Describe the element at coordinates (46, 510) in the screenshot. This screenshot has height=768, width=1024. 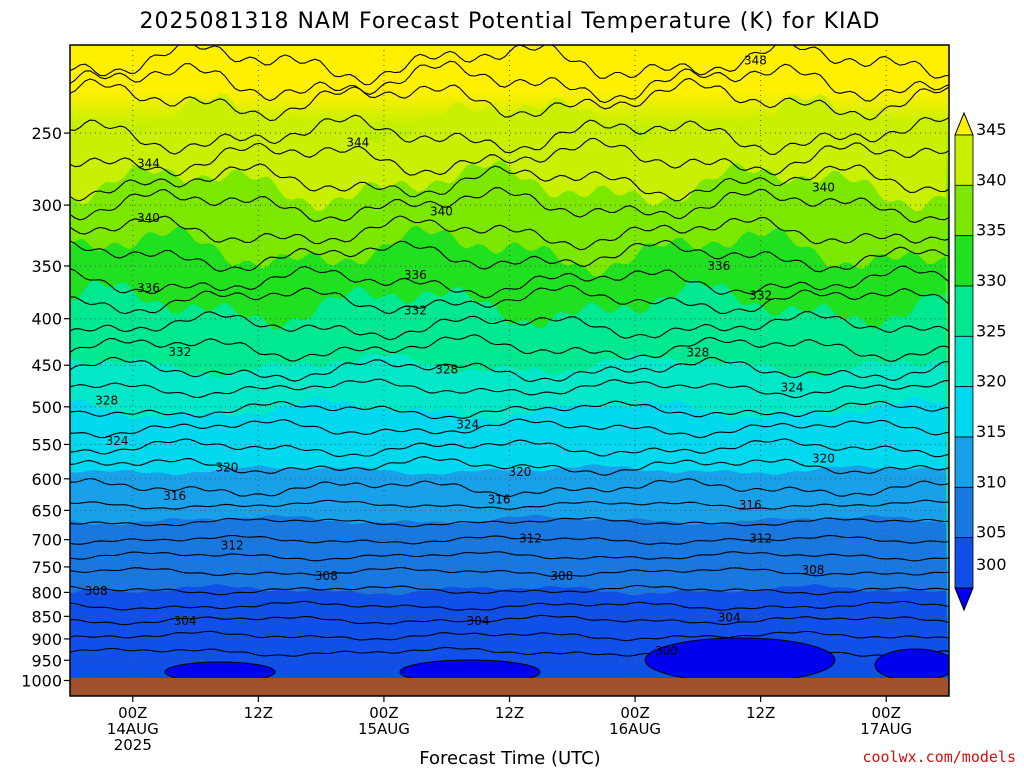
I see `y-tick-label: 650` at that location.